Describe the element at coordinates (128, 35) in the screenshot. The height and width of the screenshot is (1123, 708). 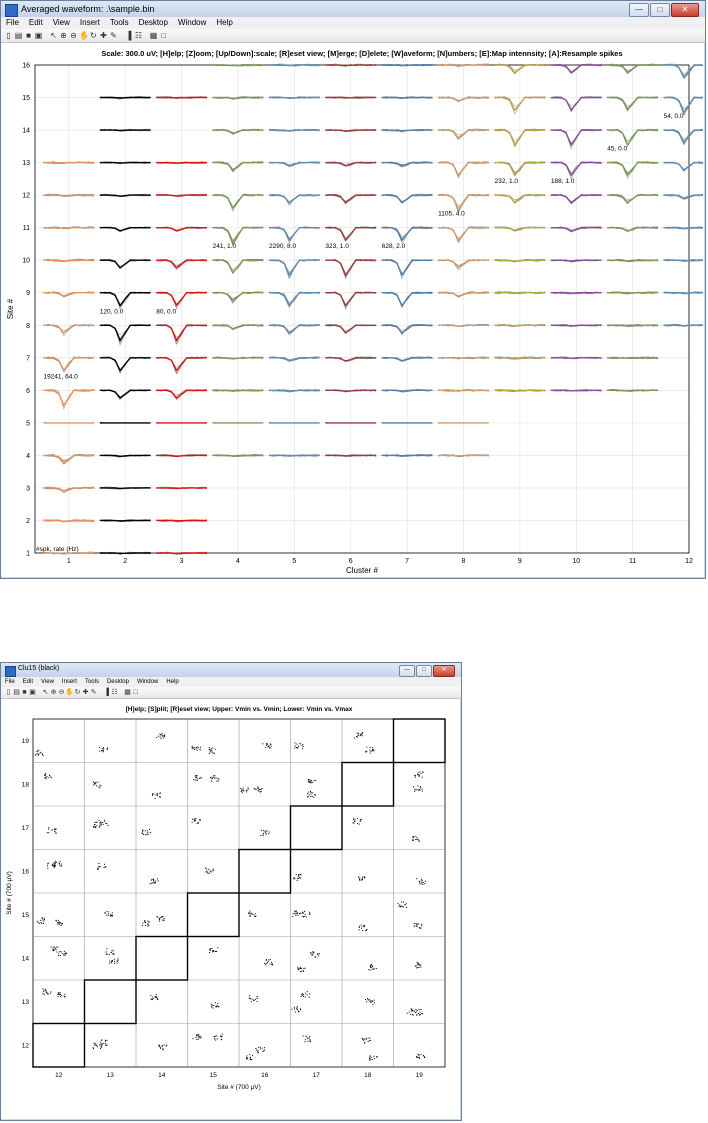
I see `colorbar-icon: ▐` at that location.